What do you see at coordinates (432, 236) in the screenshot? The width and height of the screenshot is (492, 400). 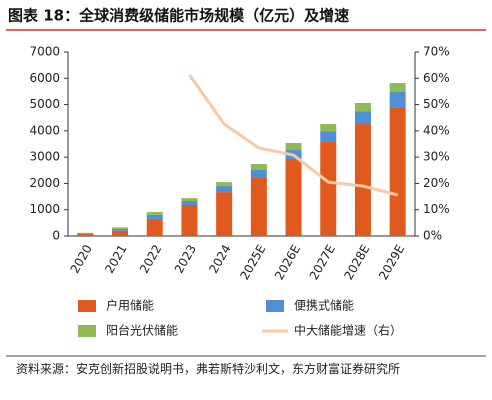 I see `y2-tick-label: 0%` at bounding box center [432, 236].